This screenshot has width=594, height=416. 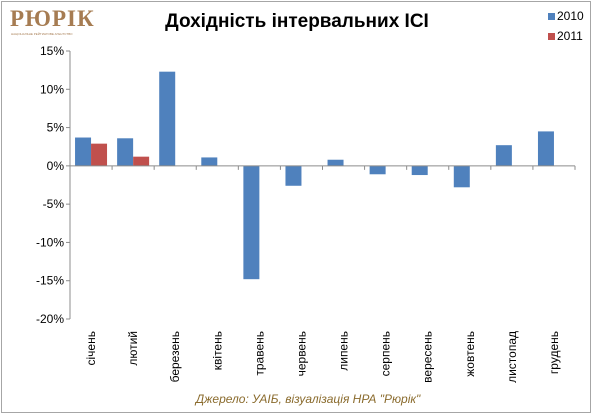 What do you see at coordinates (52, 89) in the screenshot?
I see `y-tick-label: 10%` at bounding box center [52, 89].